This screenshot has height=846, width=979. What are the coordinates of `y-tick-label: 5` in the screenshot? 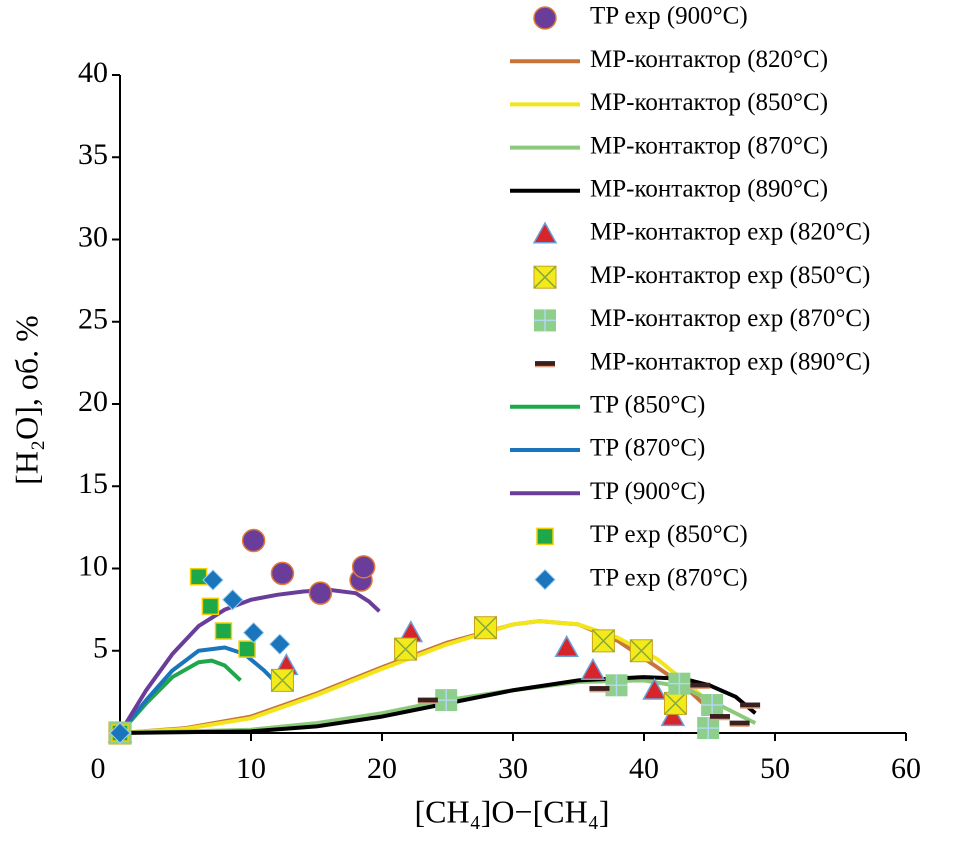 It's located at (100, 648).